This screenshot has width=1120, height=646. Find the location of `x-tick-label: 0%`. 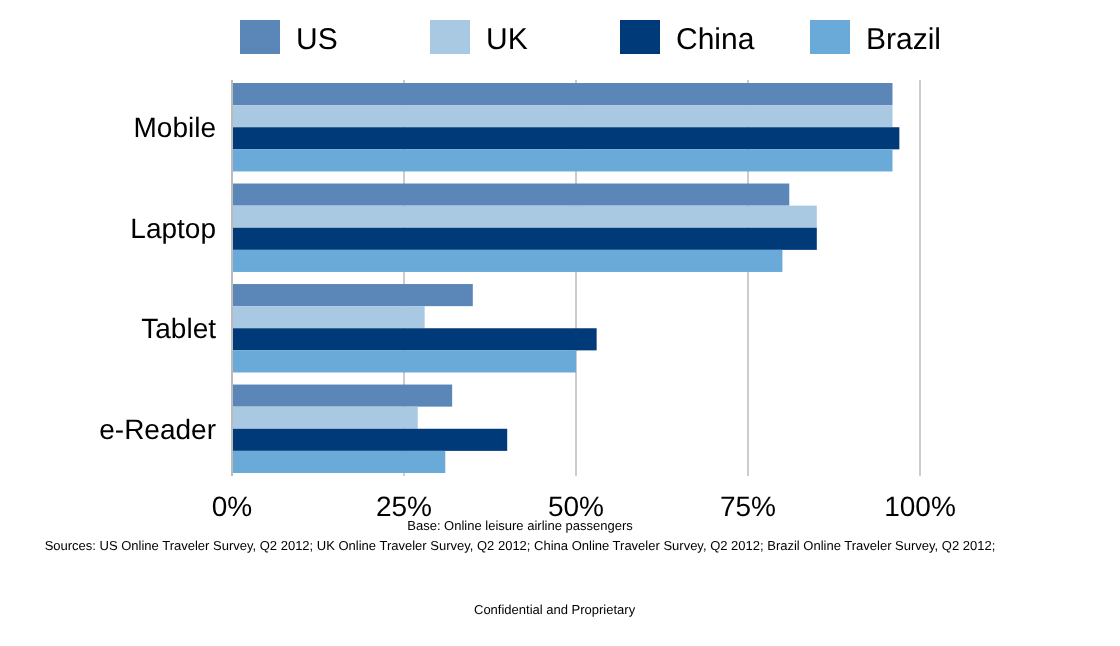

x-tick-label: 0% is located at coordinates (232, 506).